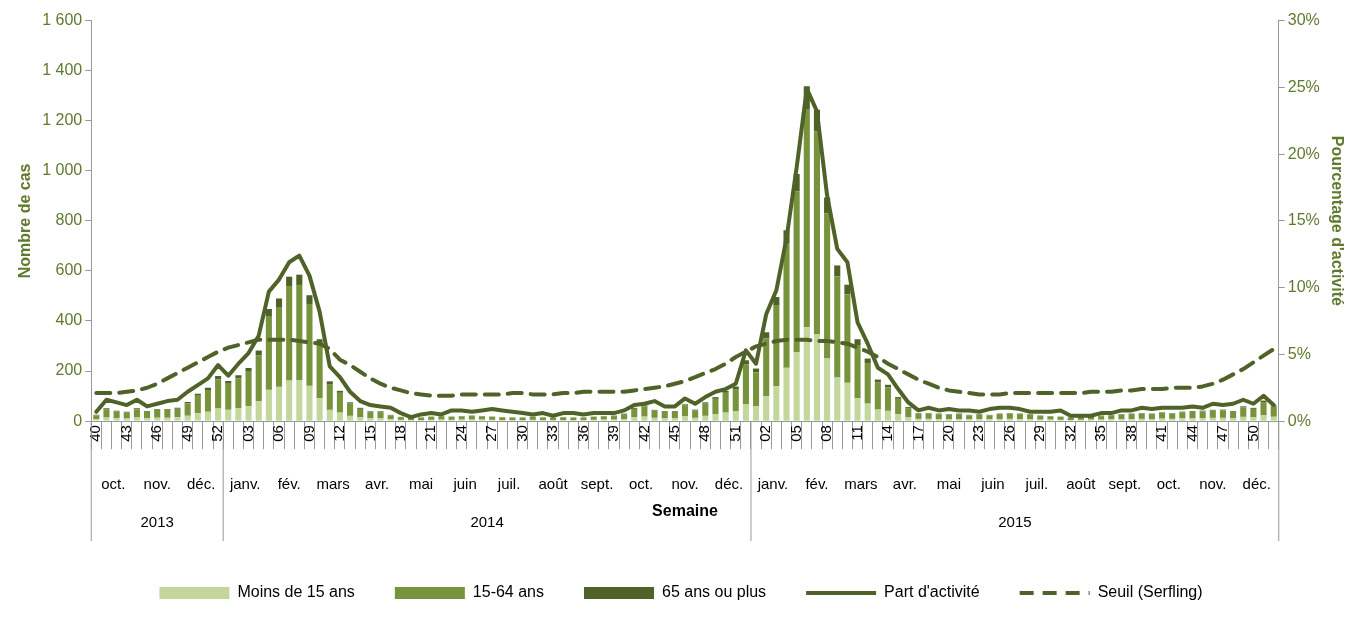 The width and height of the screenshot is (1362, 619). What do you see at coordinates (932, 592) in the screenshot?
I see `legend-label: Part d'activité` at bounding box center [932, 592].